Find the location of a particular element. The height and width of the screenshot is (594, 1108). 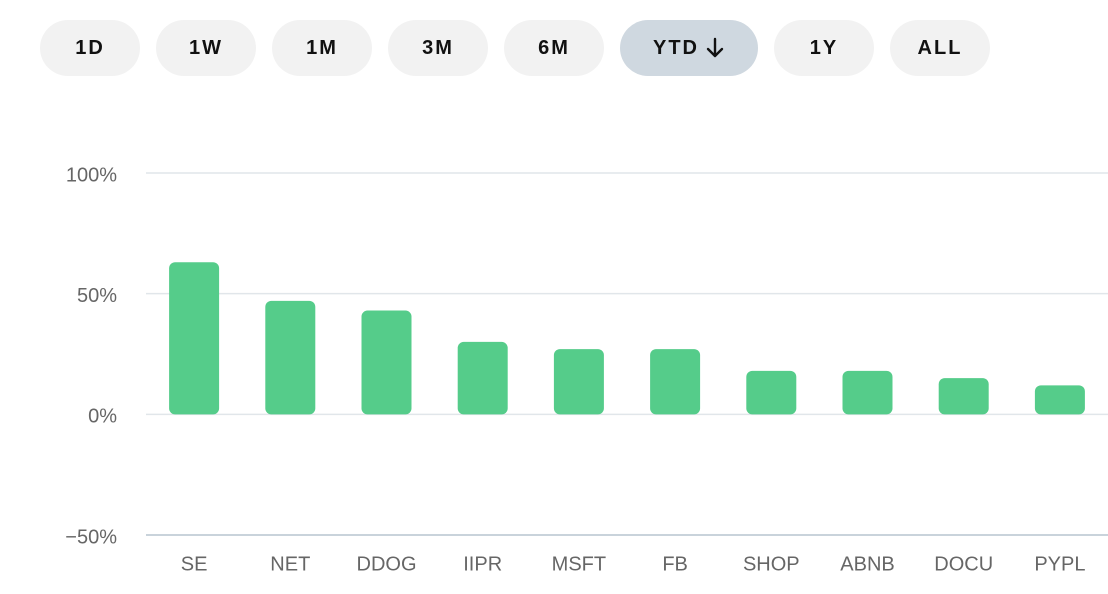

button-label: 1W is located at coordinates (206, 47).